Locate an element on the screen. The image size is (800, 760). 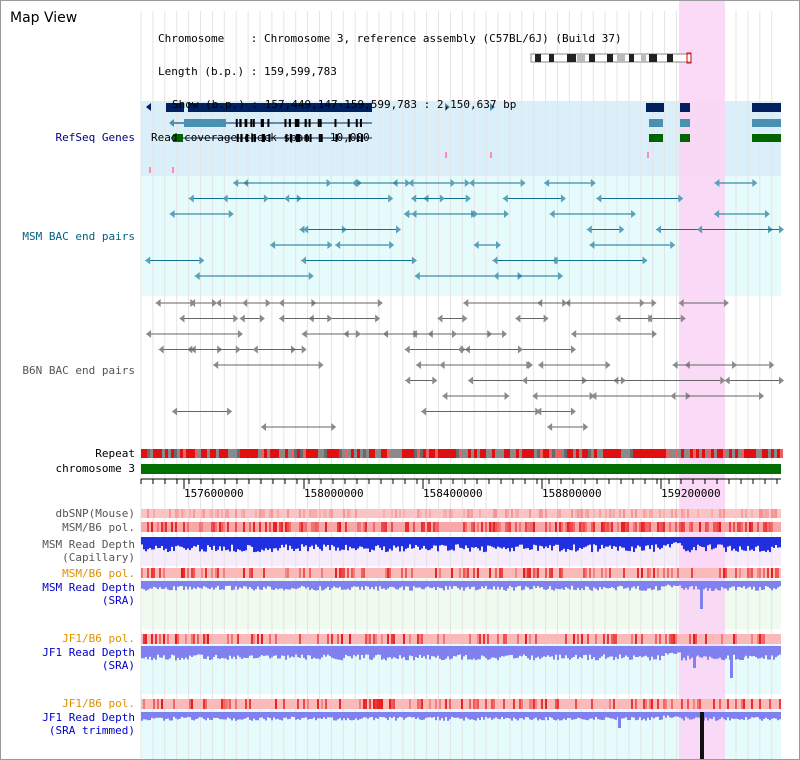
track-label-msm-b6-pol-2: MSM/B6 pol. is located at coordinates (98, 573).